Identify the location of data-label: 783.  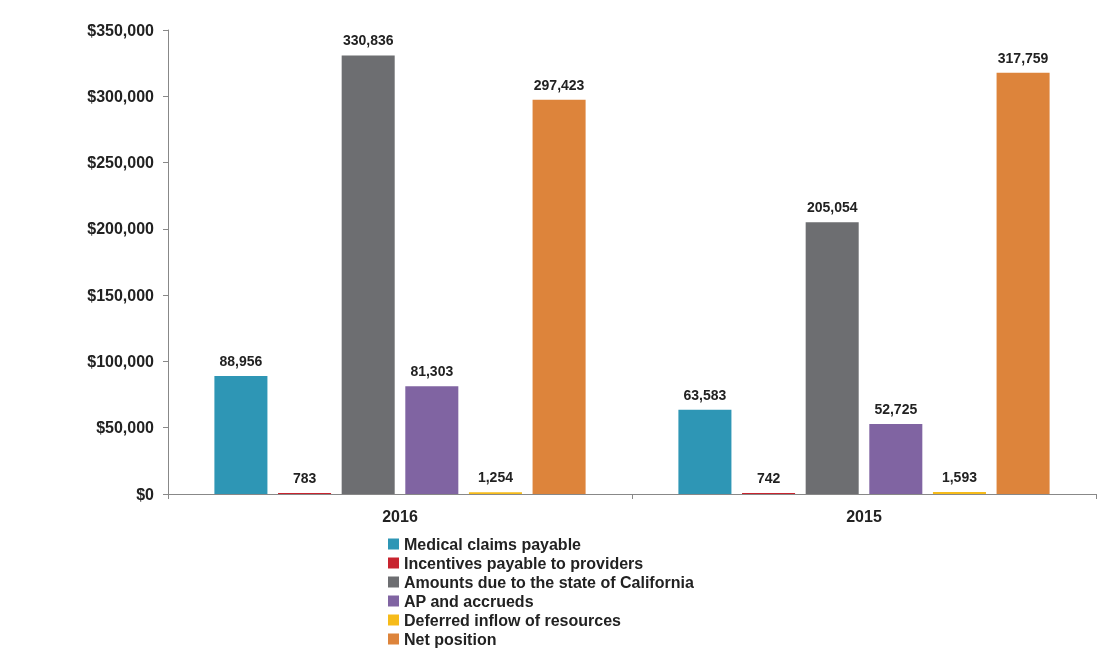
(304, 477).